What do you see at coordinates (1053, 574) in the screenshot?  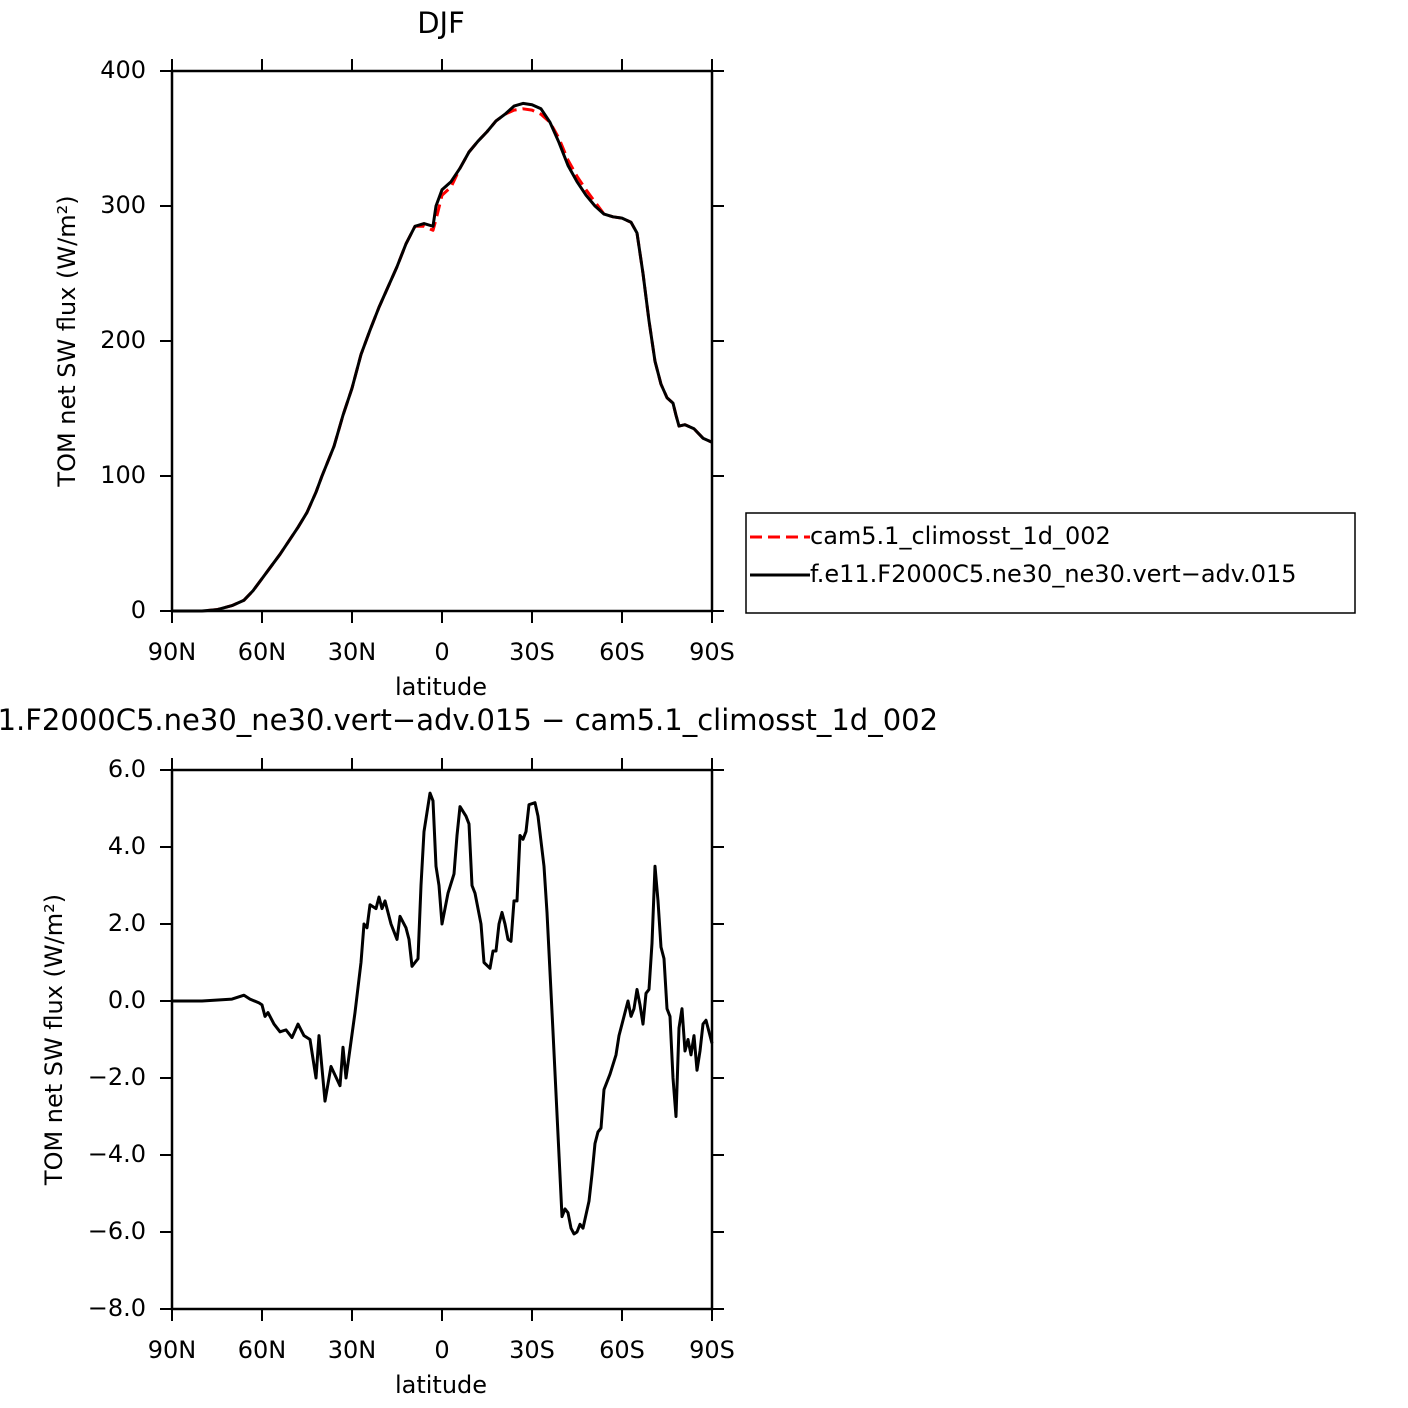 I see `legend-label: f.e11.F2000C5.ne30_ne30.vert−adv.015` at bounding box center [1053, 574].